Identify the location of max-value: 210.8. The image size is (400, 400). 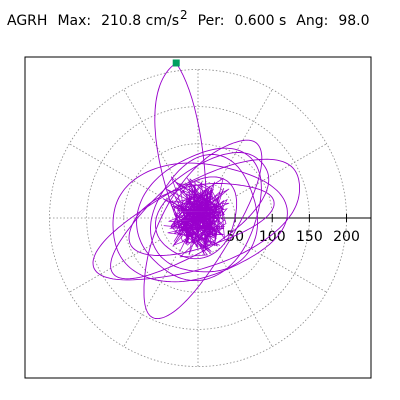
(121, 21).